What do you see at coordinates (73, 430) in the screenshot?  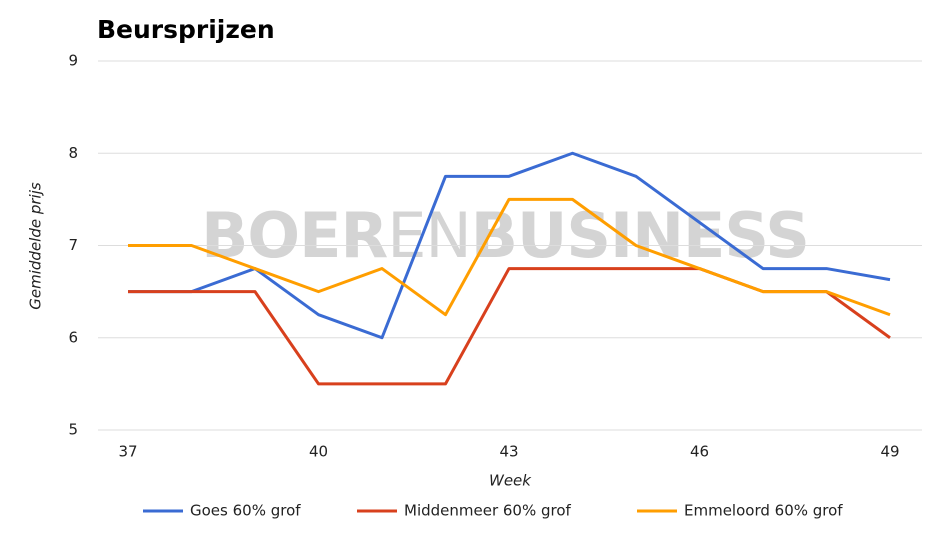 I see `y-tick-label: 5` at bounding box center [73, 430].